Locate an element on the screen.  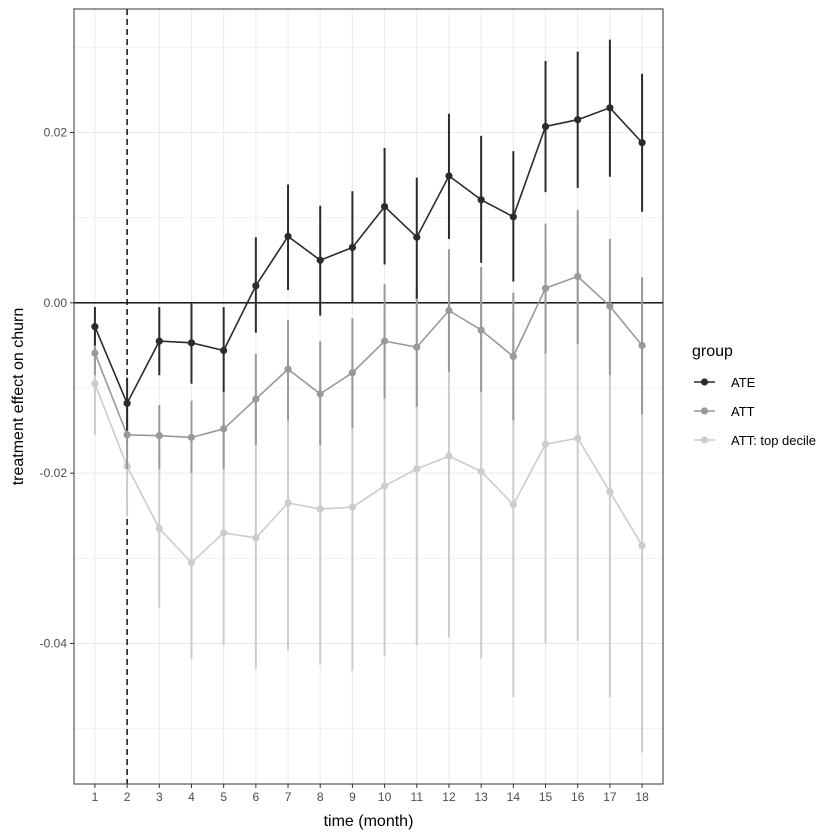
x-tick-label: 2 is located at coordinates (127, 797).